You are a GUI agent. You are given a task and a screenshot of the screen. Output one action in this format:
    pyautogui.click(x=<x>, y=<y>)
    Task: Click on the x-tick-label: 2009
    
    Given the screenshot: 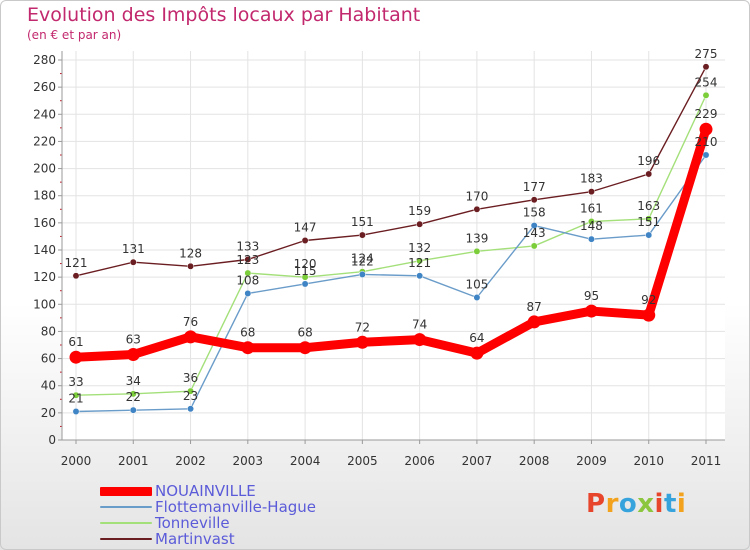 What is the action you would take?
    pyautogui.click(x=591, y=461)
    